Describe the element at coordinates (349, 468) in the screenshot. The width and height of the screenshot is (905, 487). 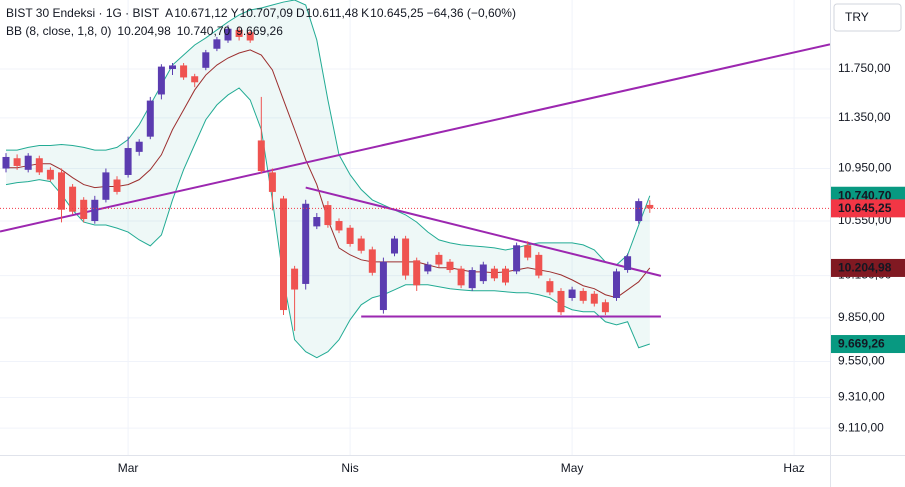
I see `x-tick-label: Nis` at that location.